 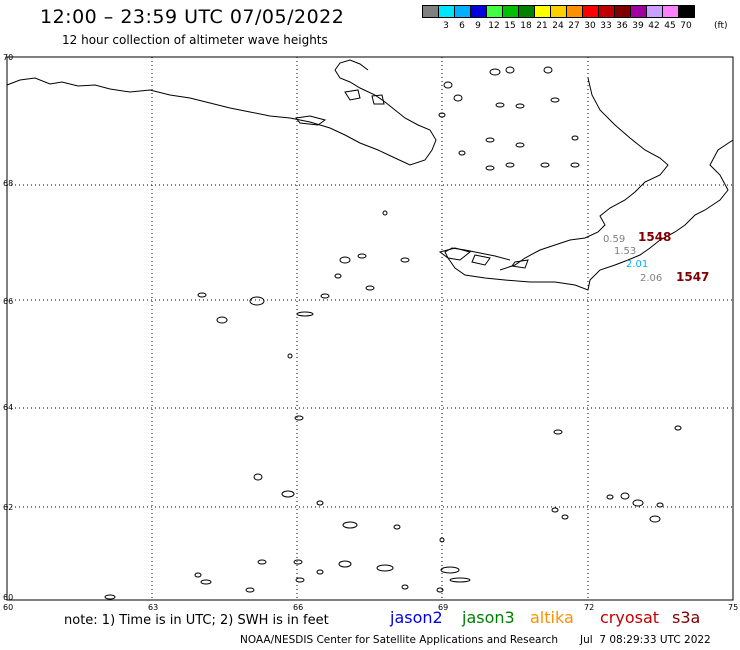 What do you see at coordinates (8, 597) in the screenshot?
I see `lat-label: 60` at bounding box center [8, 597].